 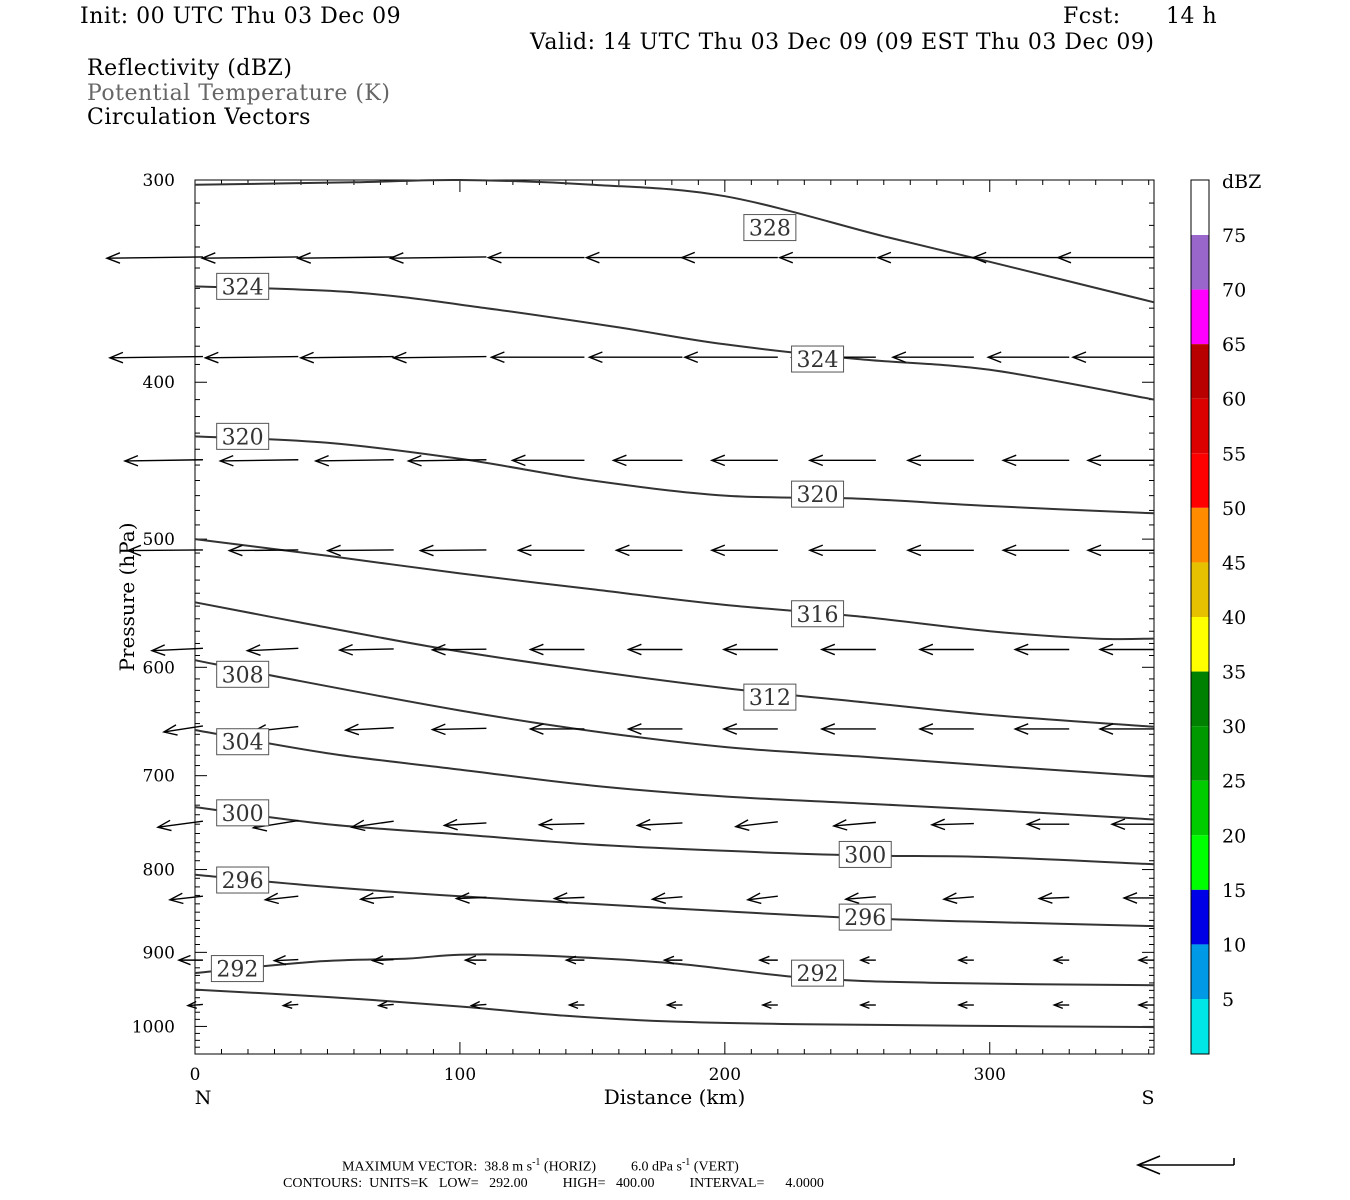 I want to click on contour-label: 312, so click(x=770, y=698).